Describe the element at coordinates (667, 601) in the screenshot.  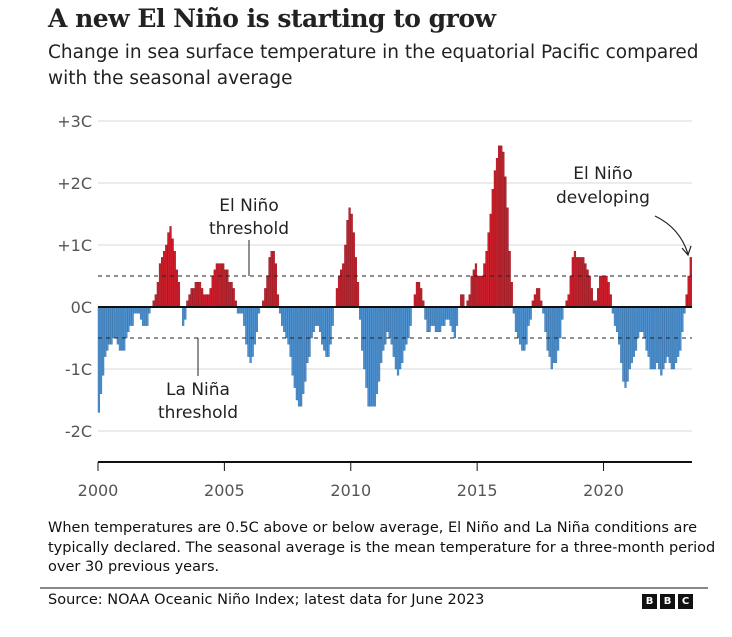
I see `bbc-logo-letter: B` at that location.